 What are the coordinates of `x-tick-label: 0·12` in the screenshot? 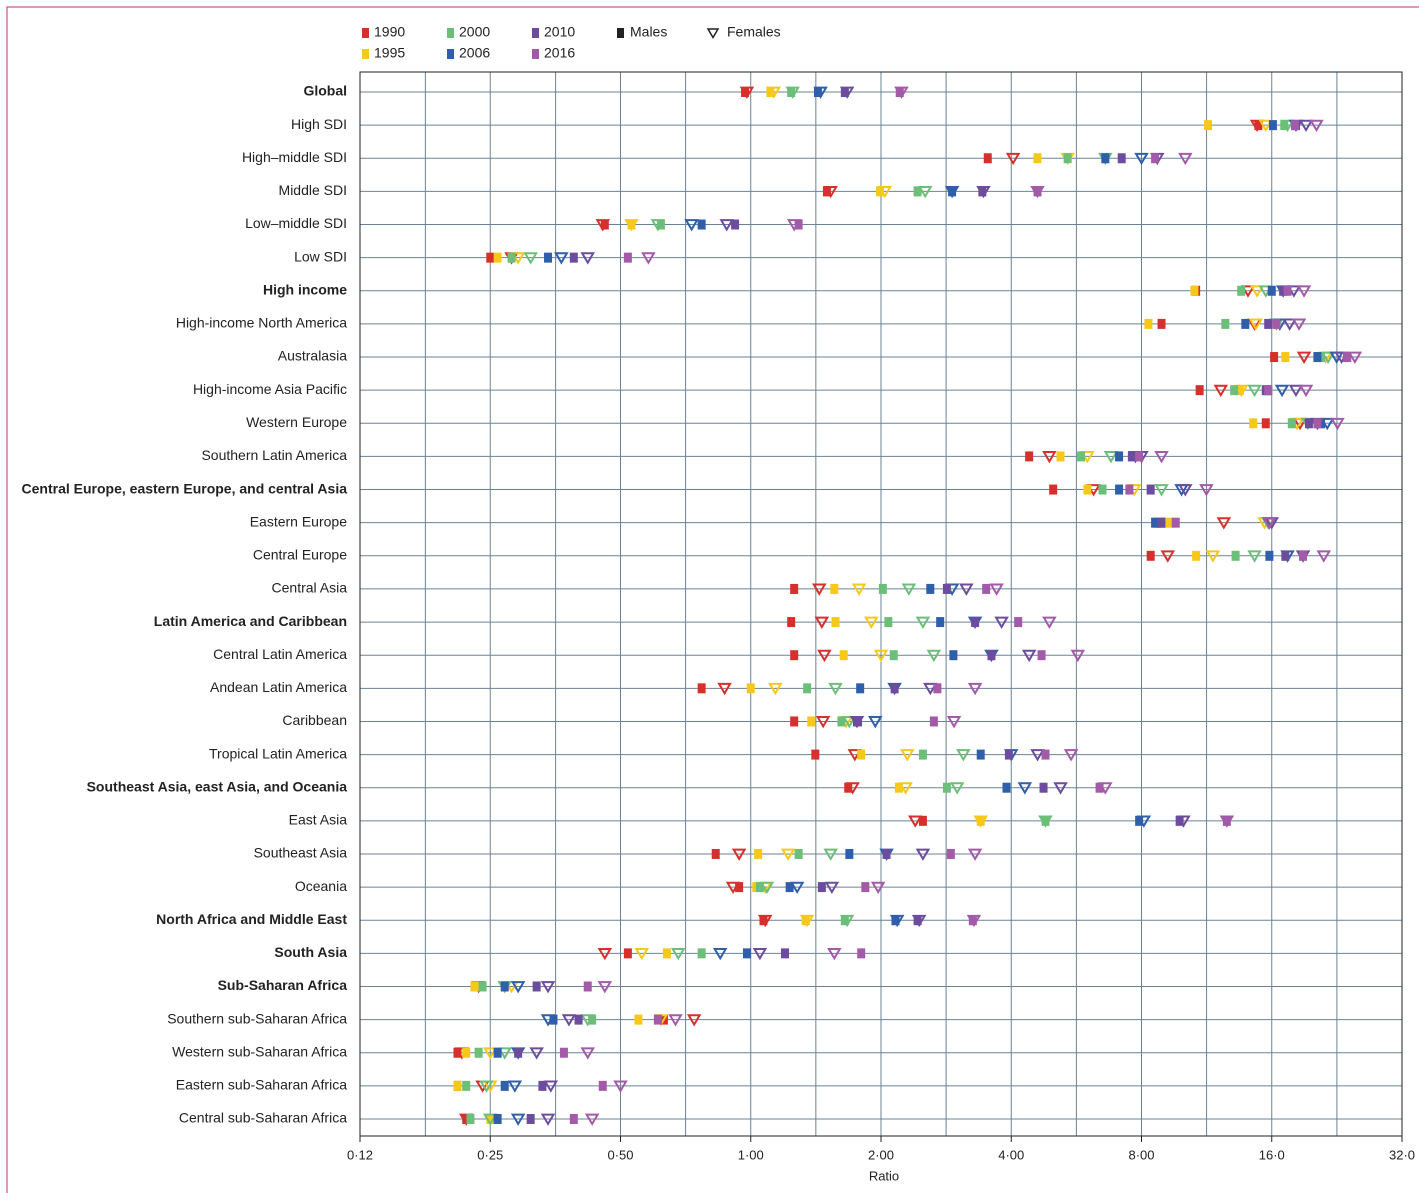 It's located at (360, 1154).